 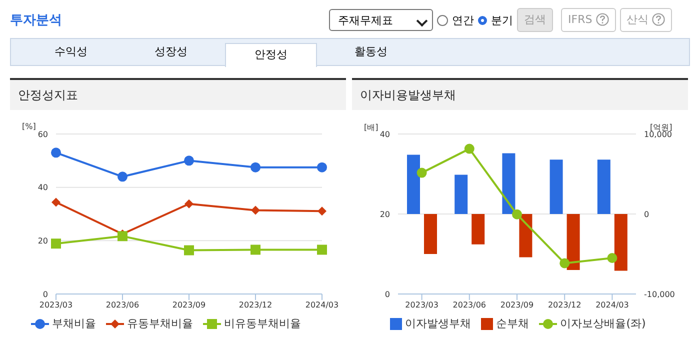 What do you see at coordinates (371, 127) in the screenshot?
I see `y-axis-title: [배]` at bounding box center [371, 127].